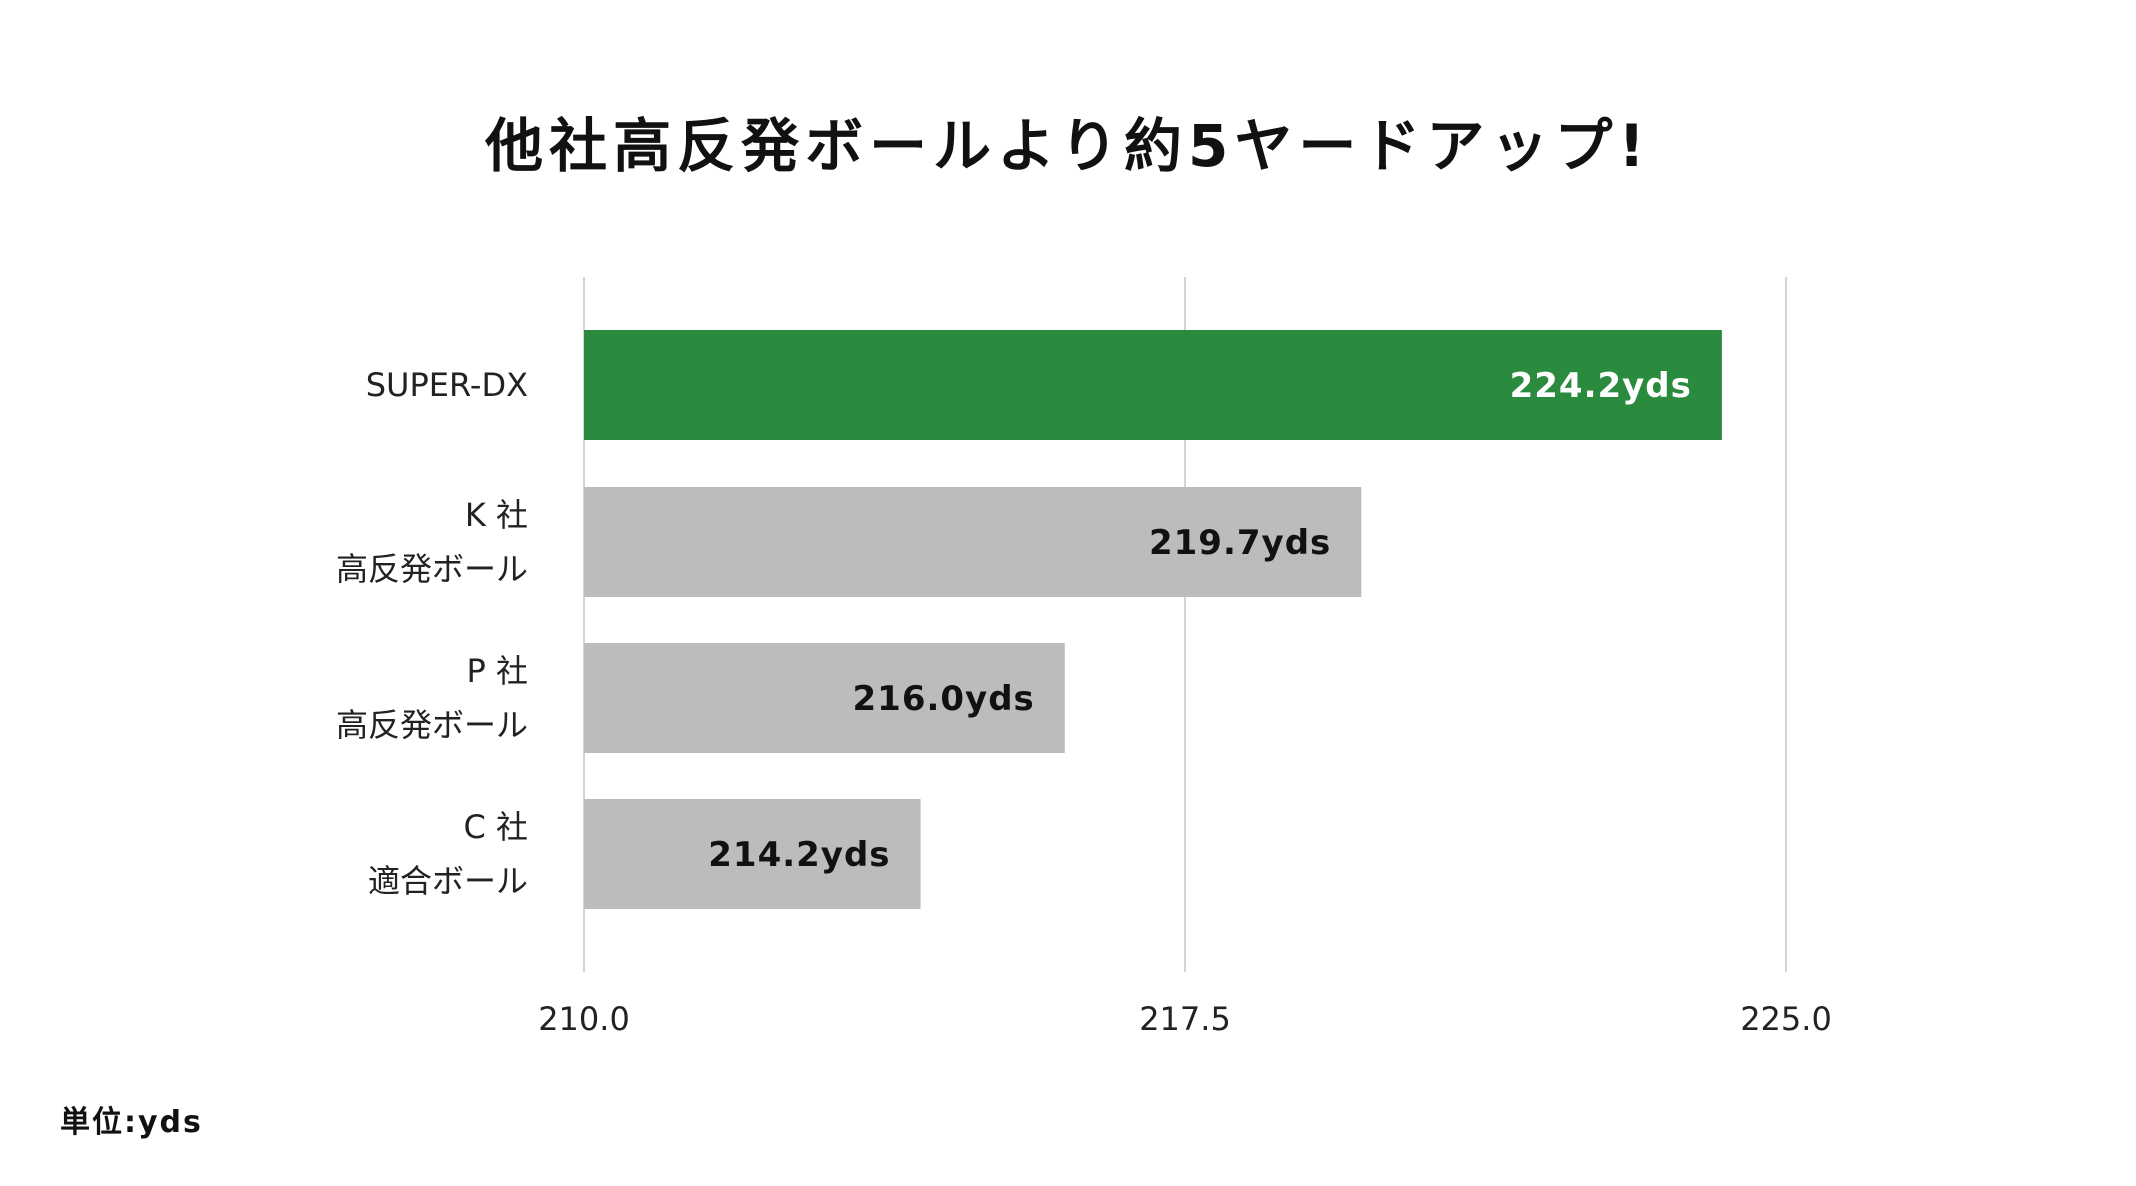  What do you see at coordinates (448, 881) in the screenshot?
I see `category-label-3-1: 適合ボール` at bounding box center [448, 881].